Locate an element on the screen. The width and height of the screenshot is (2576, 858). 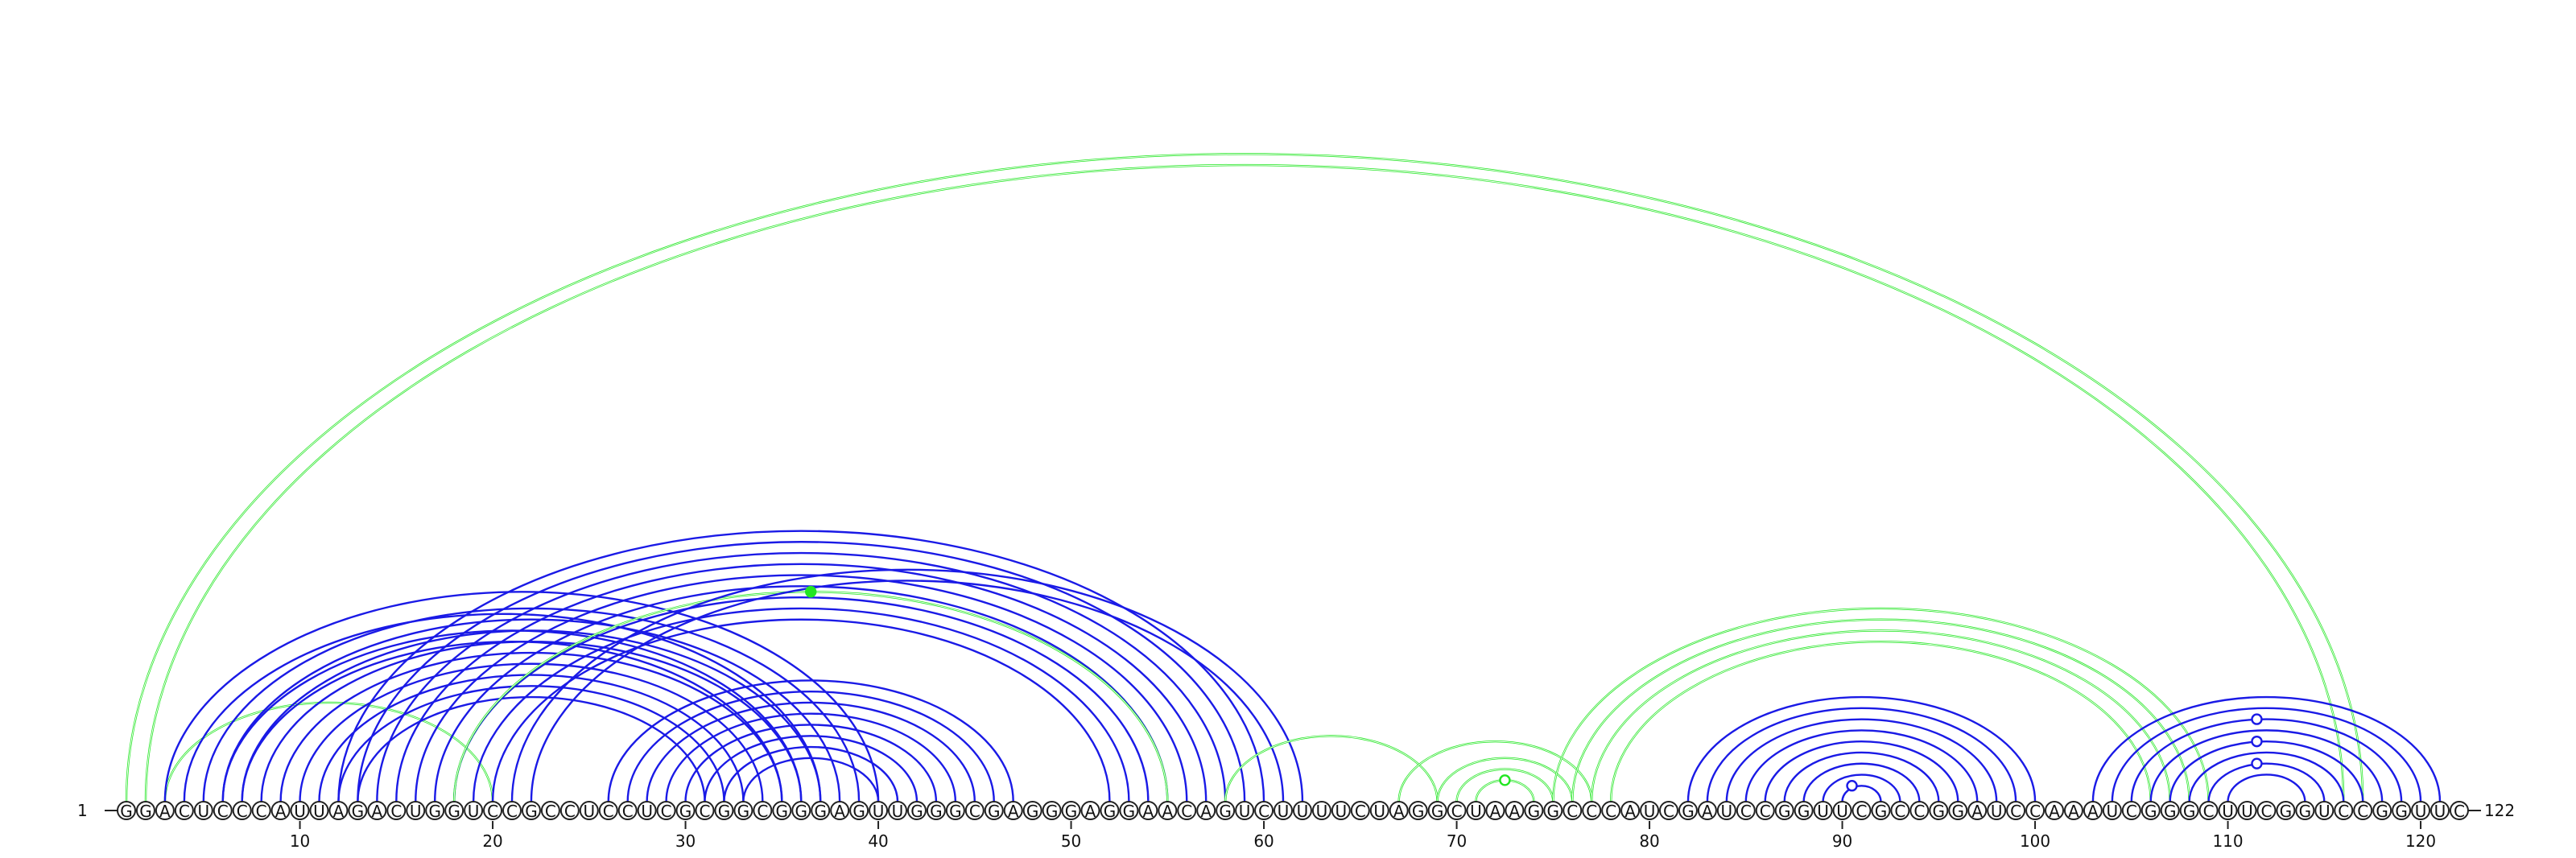
base-96: G is located at coordinates (1958, 811).